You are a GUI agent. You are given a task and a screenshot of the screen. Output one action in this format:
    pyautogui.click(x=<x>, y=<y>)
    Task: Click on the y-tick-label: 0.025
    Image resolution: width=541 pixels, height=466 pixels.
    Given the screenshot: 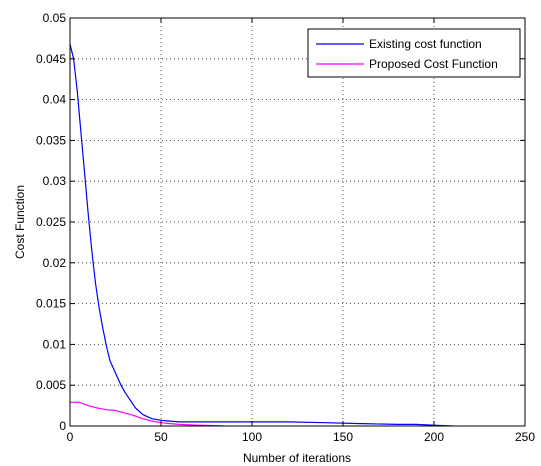 What is the action you would take?
    pyautogui.click(x=51, y=222)
    